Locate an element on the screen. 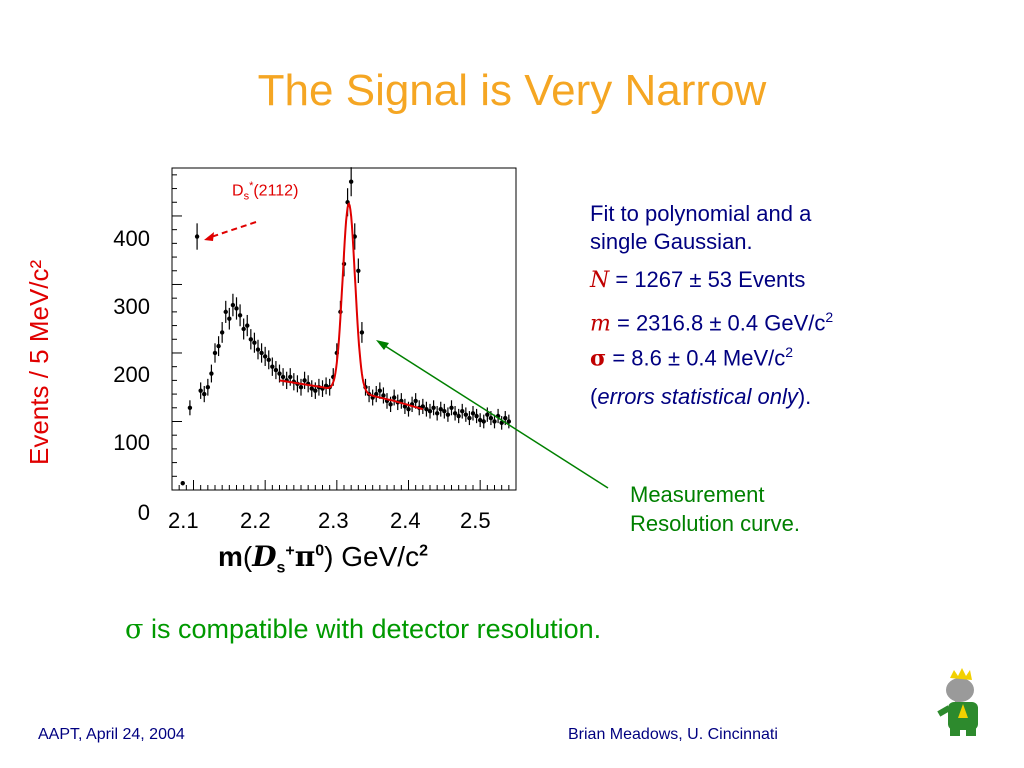 The height and width of the screenshot is (768, 1024). fit-mass: m = 2316.8 ± 0.4 GeV/c2 is located at coordinates (712, 323).